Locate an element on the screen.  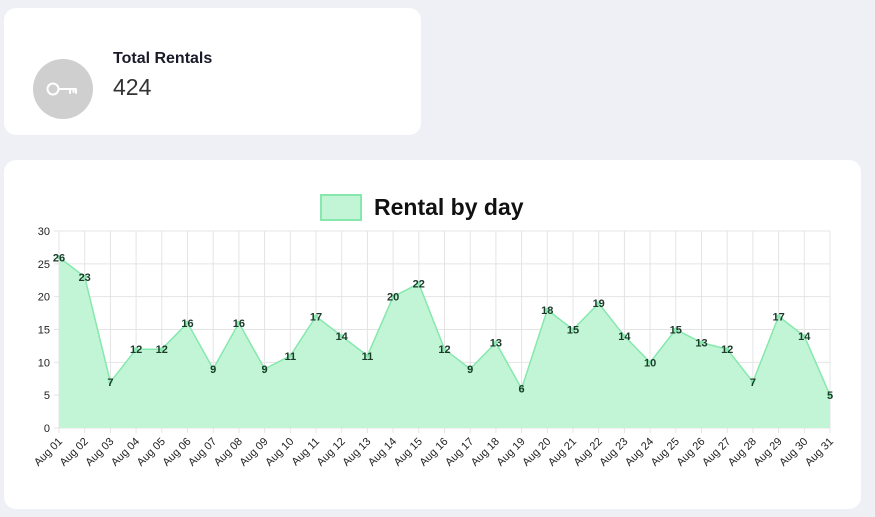
y-tick-label: 30 is located at coordinates (44, 232).